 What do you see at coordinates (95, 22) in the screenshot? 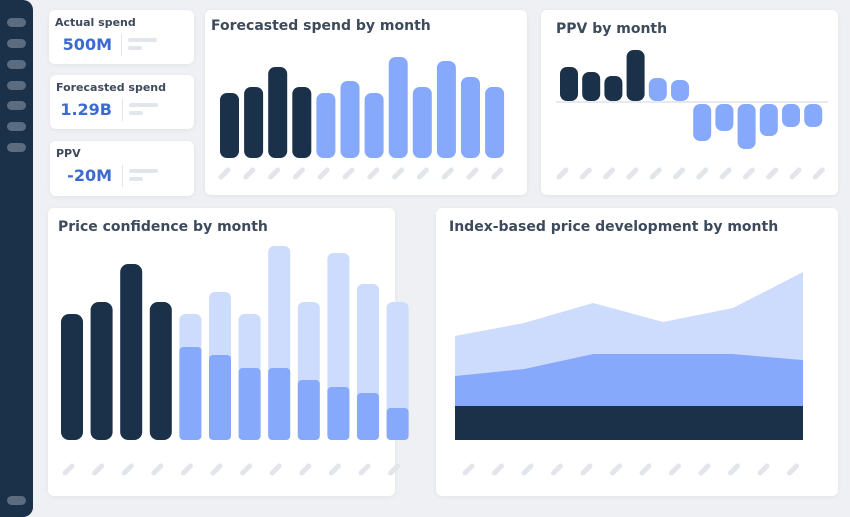
I see `kpi-title: Actual spend` at bounding box center [95, 22].